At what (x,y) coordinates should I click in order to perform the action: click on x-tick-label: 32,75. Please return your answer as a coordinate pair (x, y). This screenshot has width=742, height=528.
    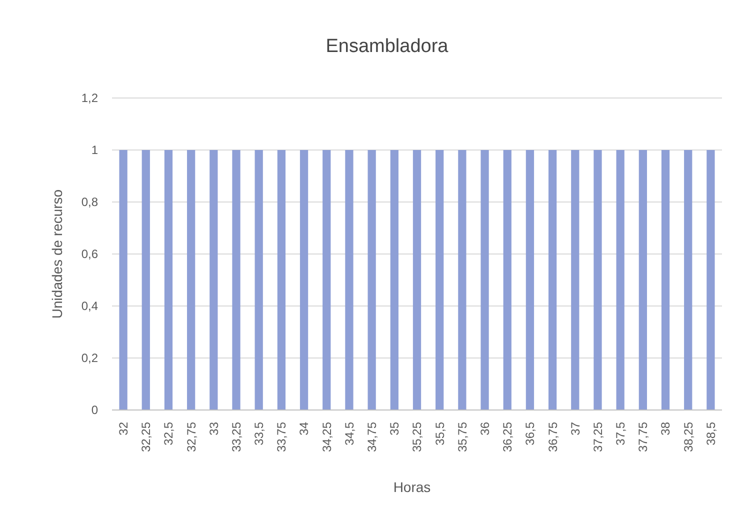
    Looking at the image, I should click on (191, 437).